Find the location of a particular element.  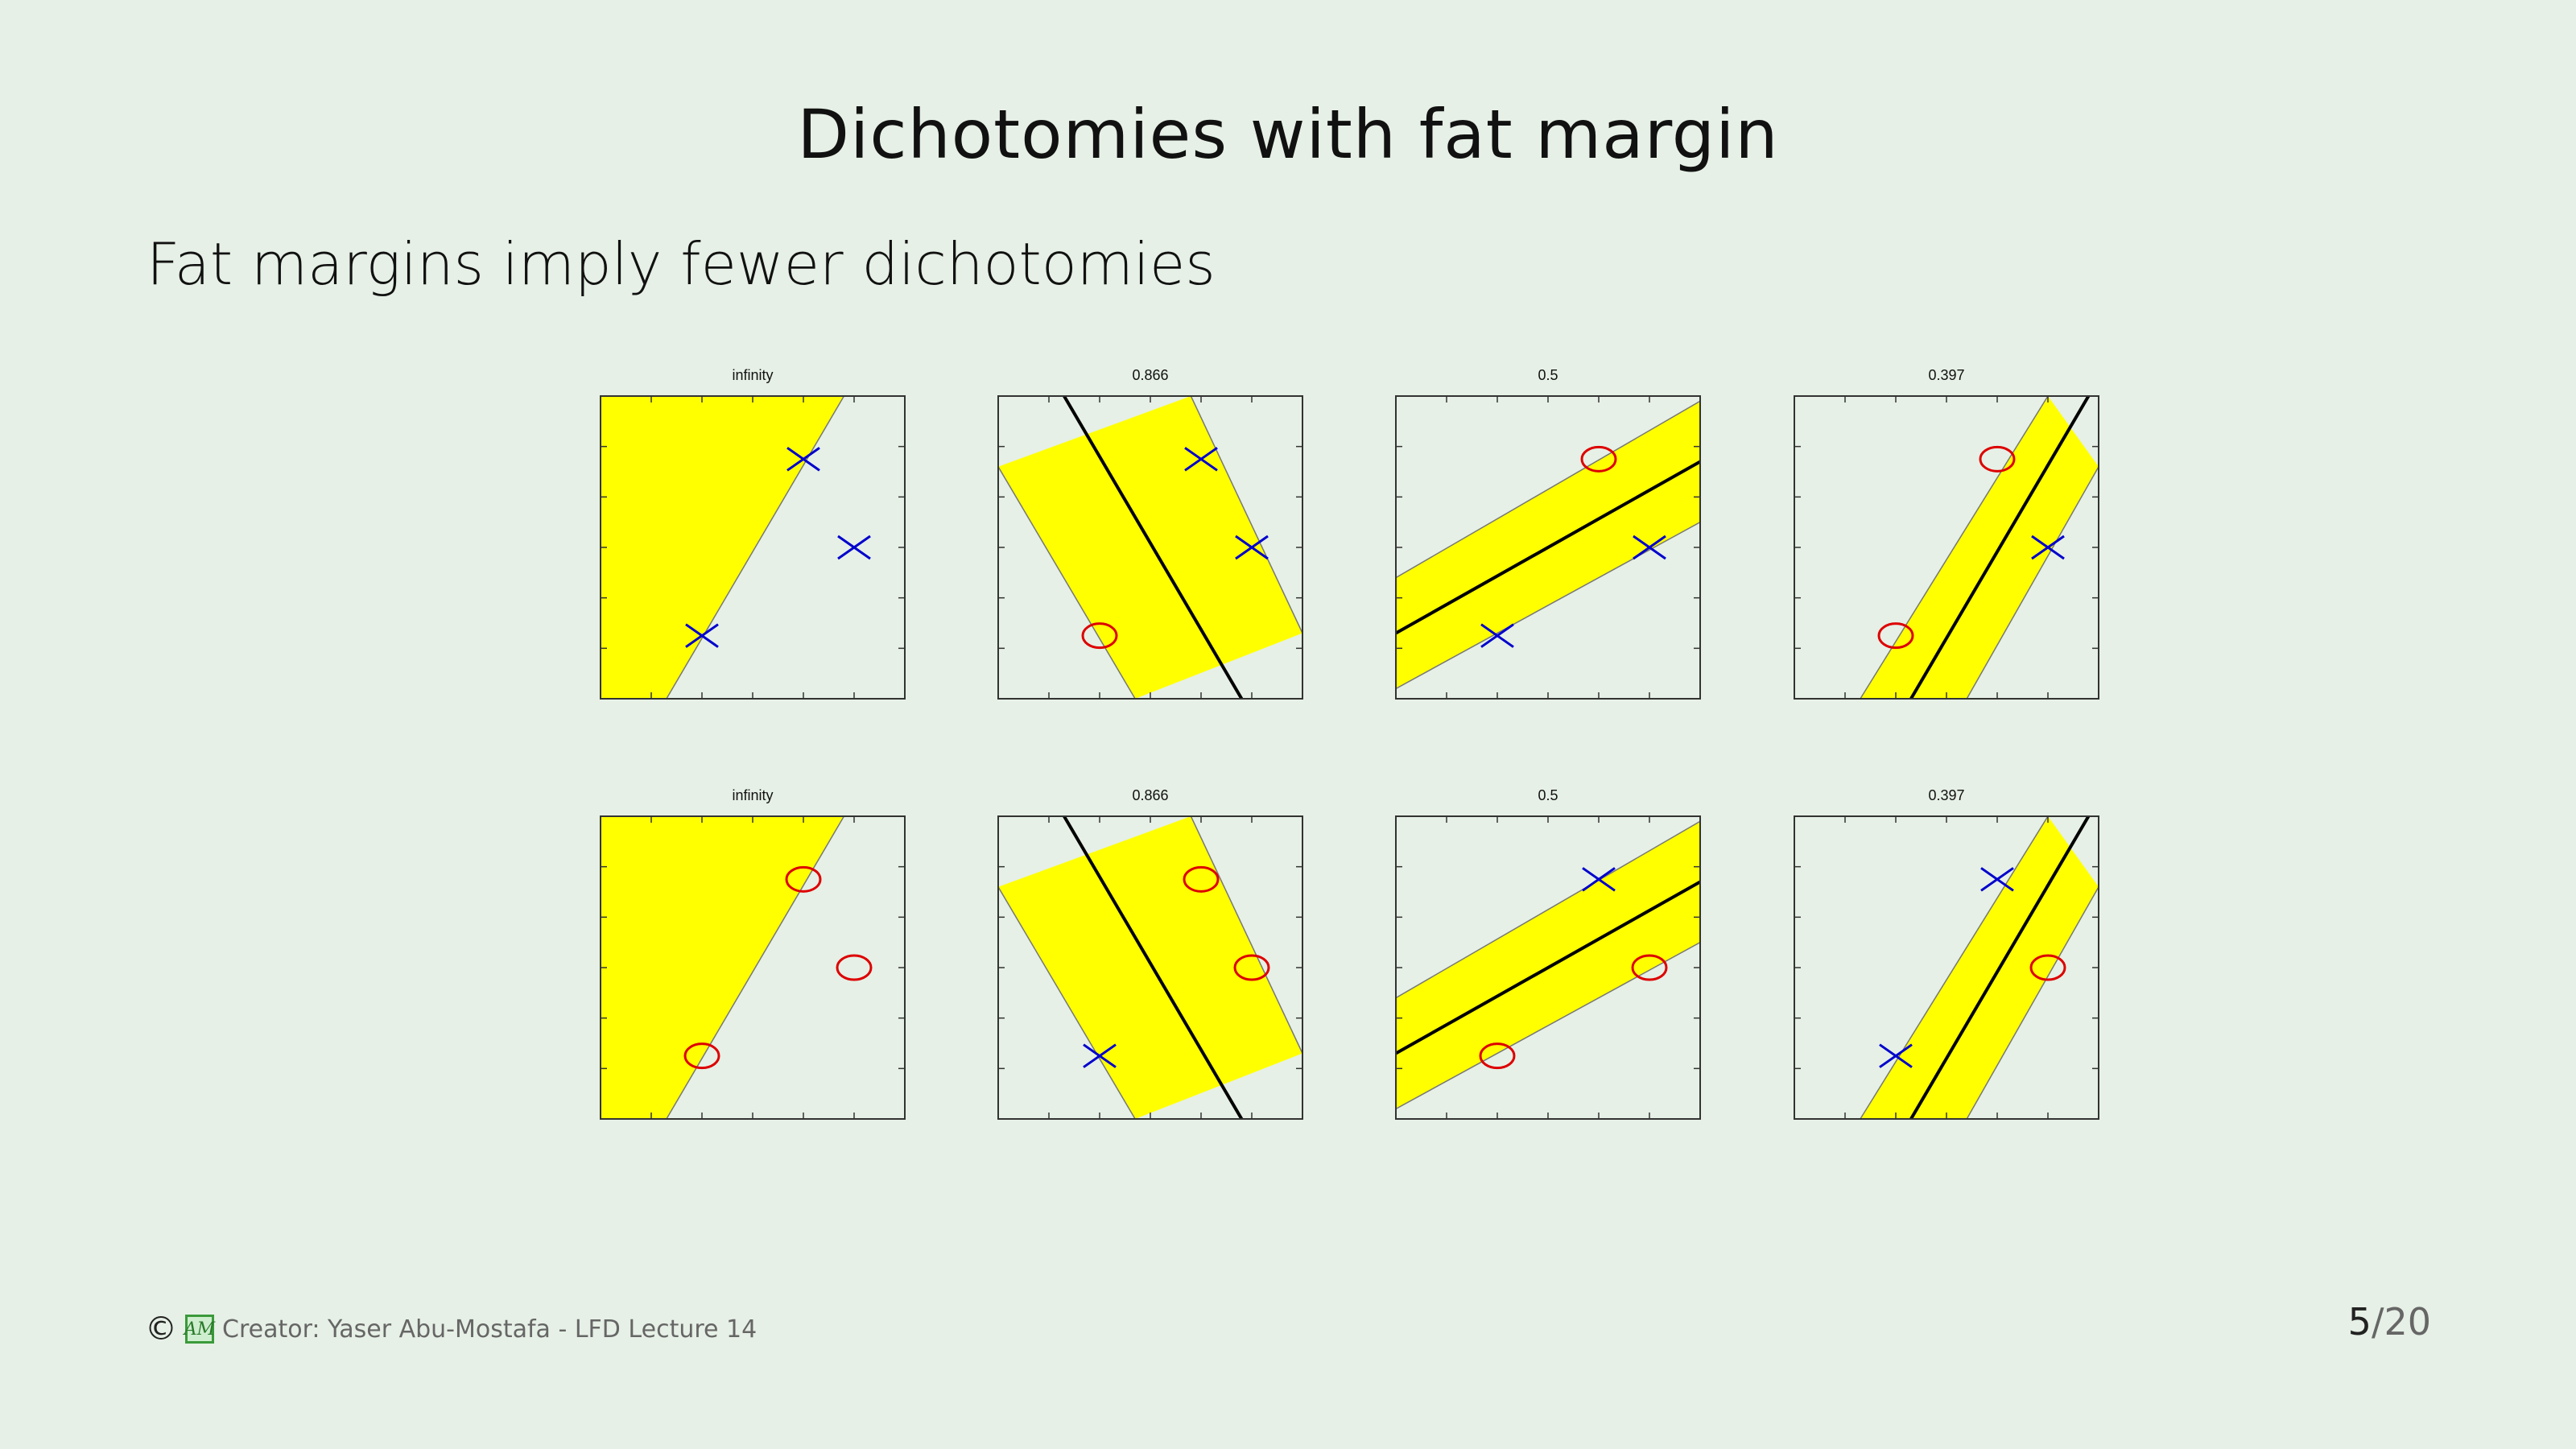

panel-5: infinity is located at coordinates (753, 953).